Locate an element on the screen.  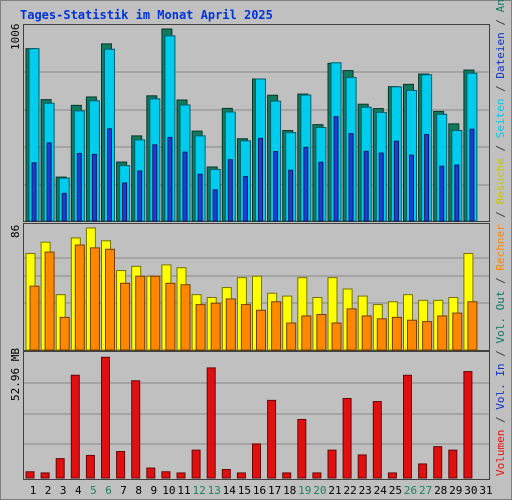
x-tick-label: 3 is located at coordinates (63, 490).